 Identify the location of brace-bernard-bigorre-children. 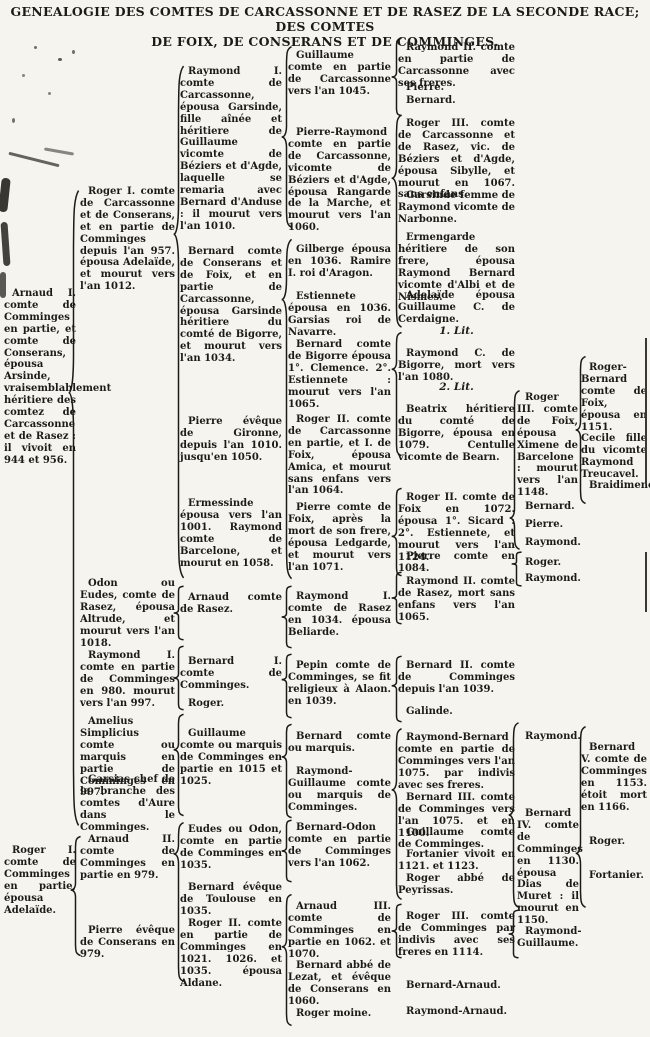
(396, 394).